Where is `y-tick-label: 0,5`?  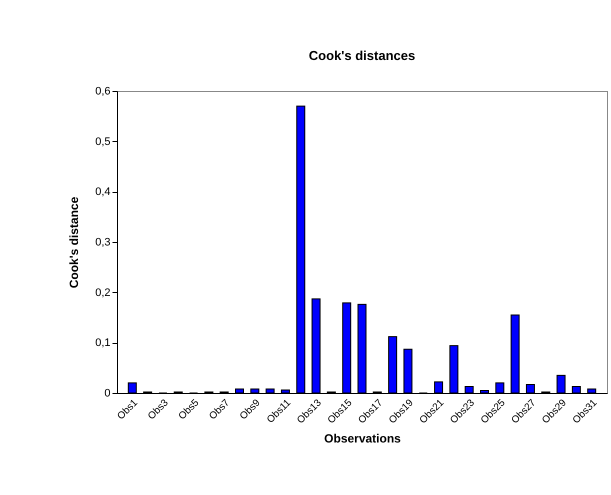 y-tick-label: 0,5 is located at coordinates (102, 142).